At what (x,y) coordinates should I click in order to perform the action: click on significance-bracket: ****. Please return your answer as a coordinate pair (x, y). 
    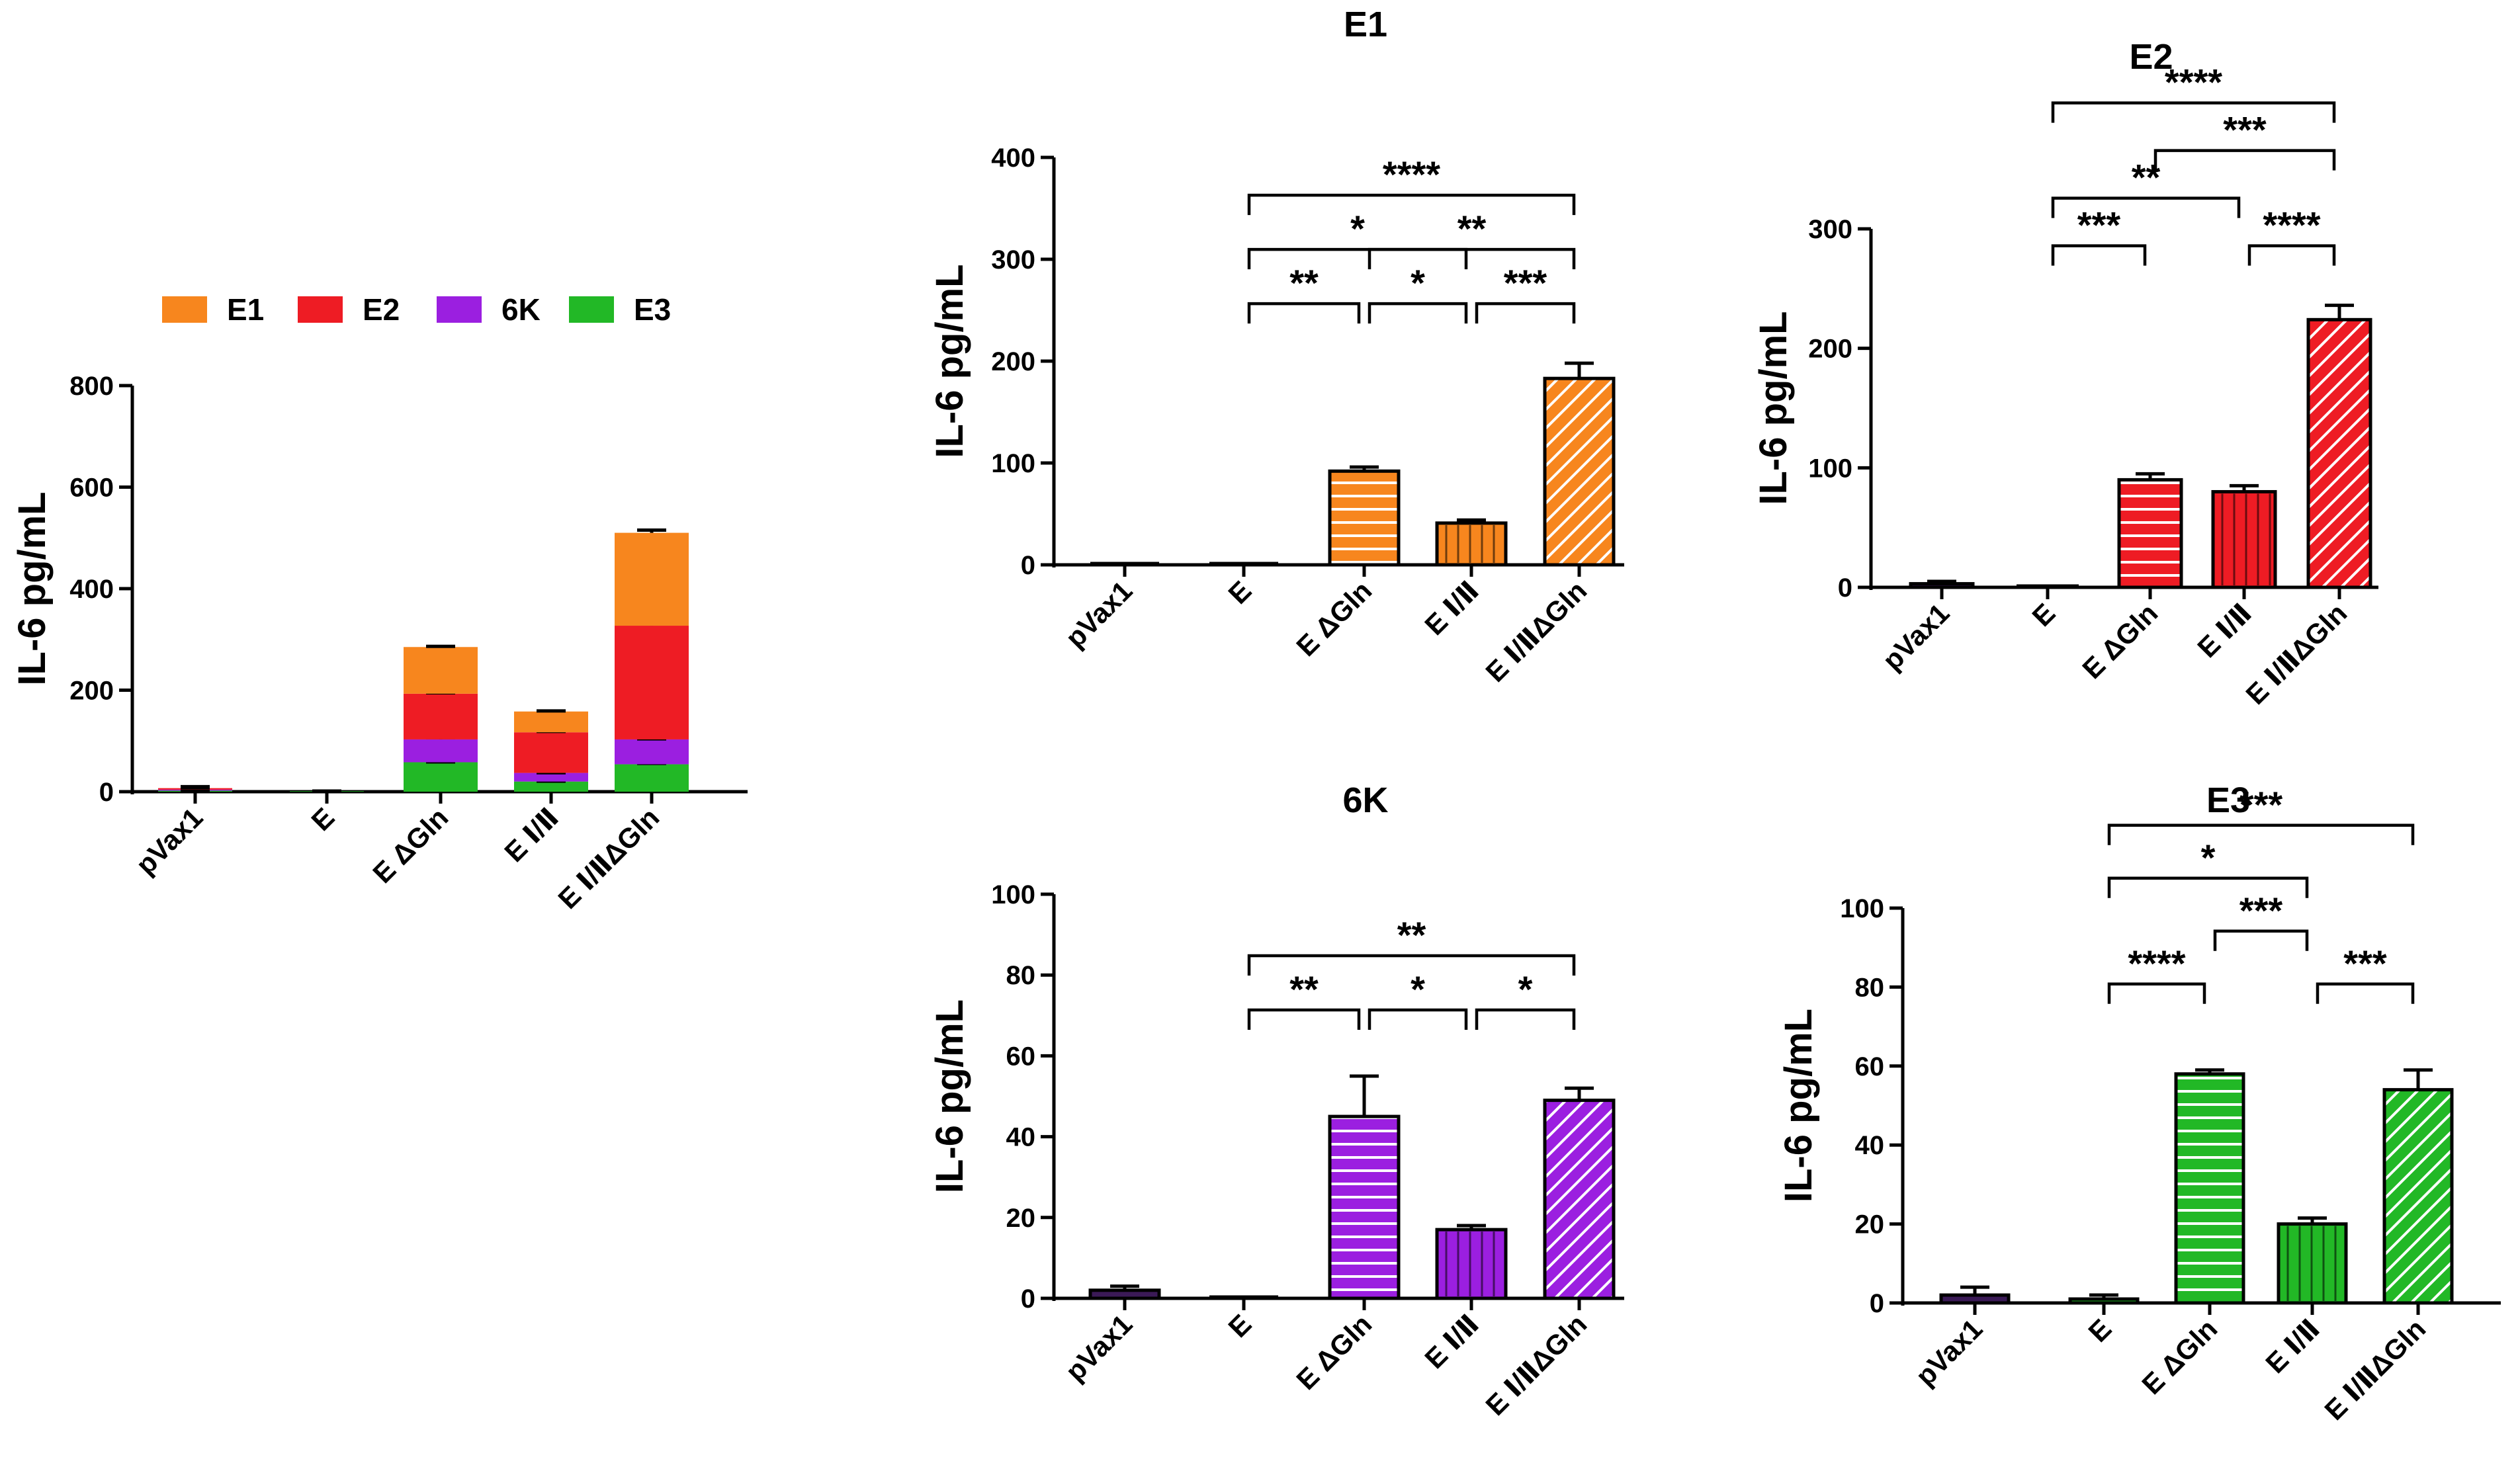
    Looking at the image, I should click on (1411, 185).